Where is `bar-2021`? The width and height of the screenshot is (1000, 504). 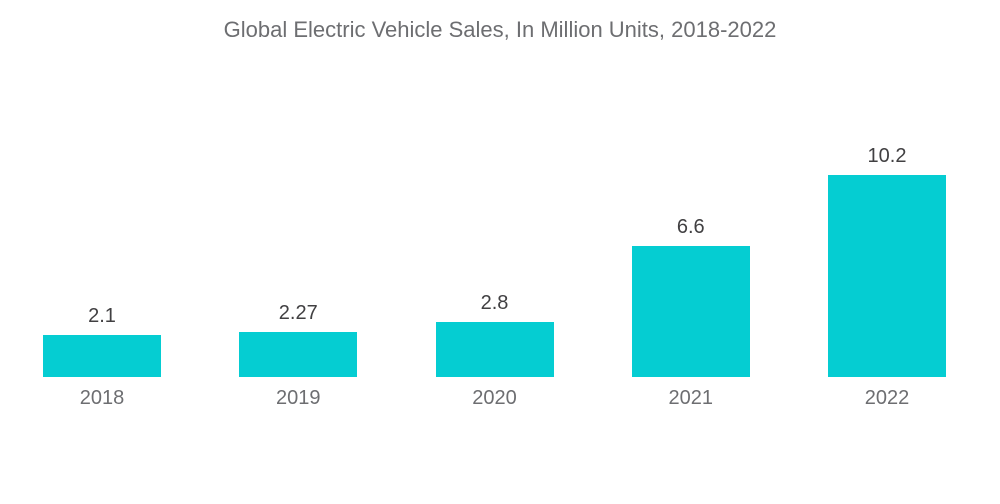 bar-2021 is located at coordinates (690, 311).